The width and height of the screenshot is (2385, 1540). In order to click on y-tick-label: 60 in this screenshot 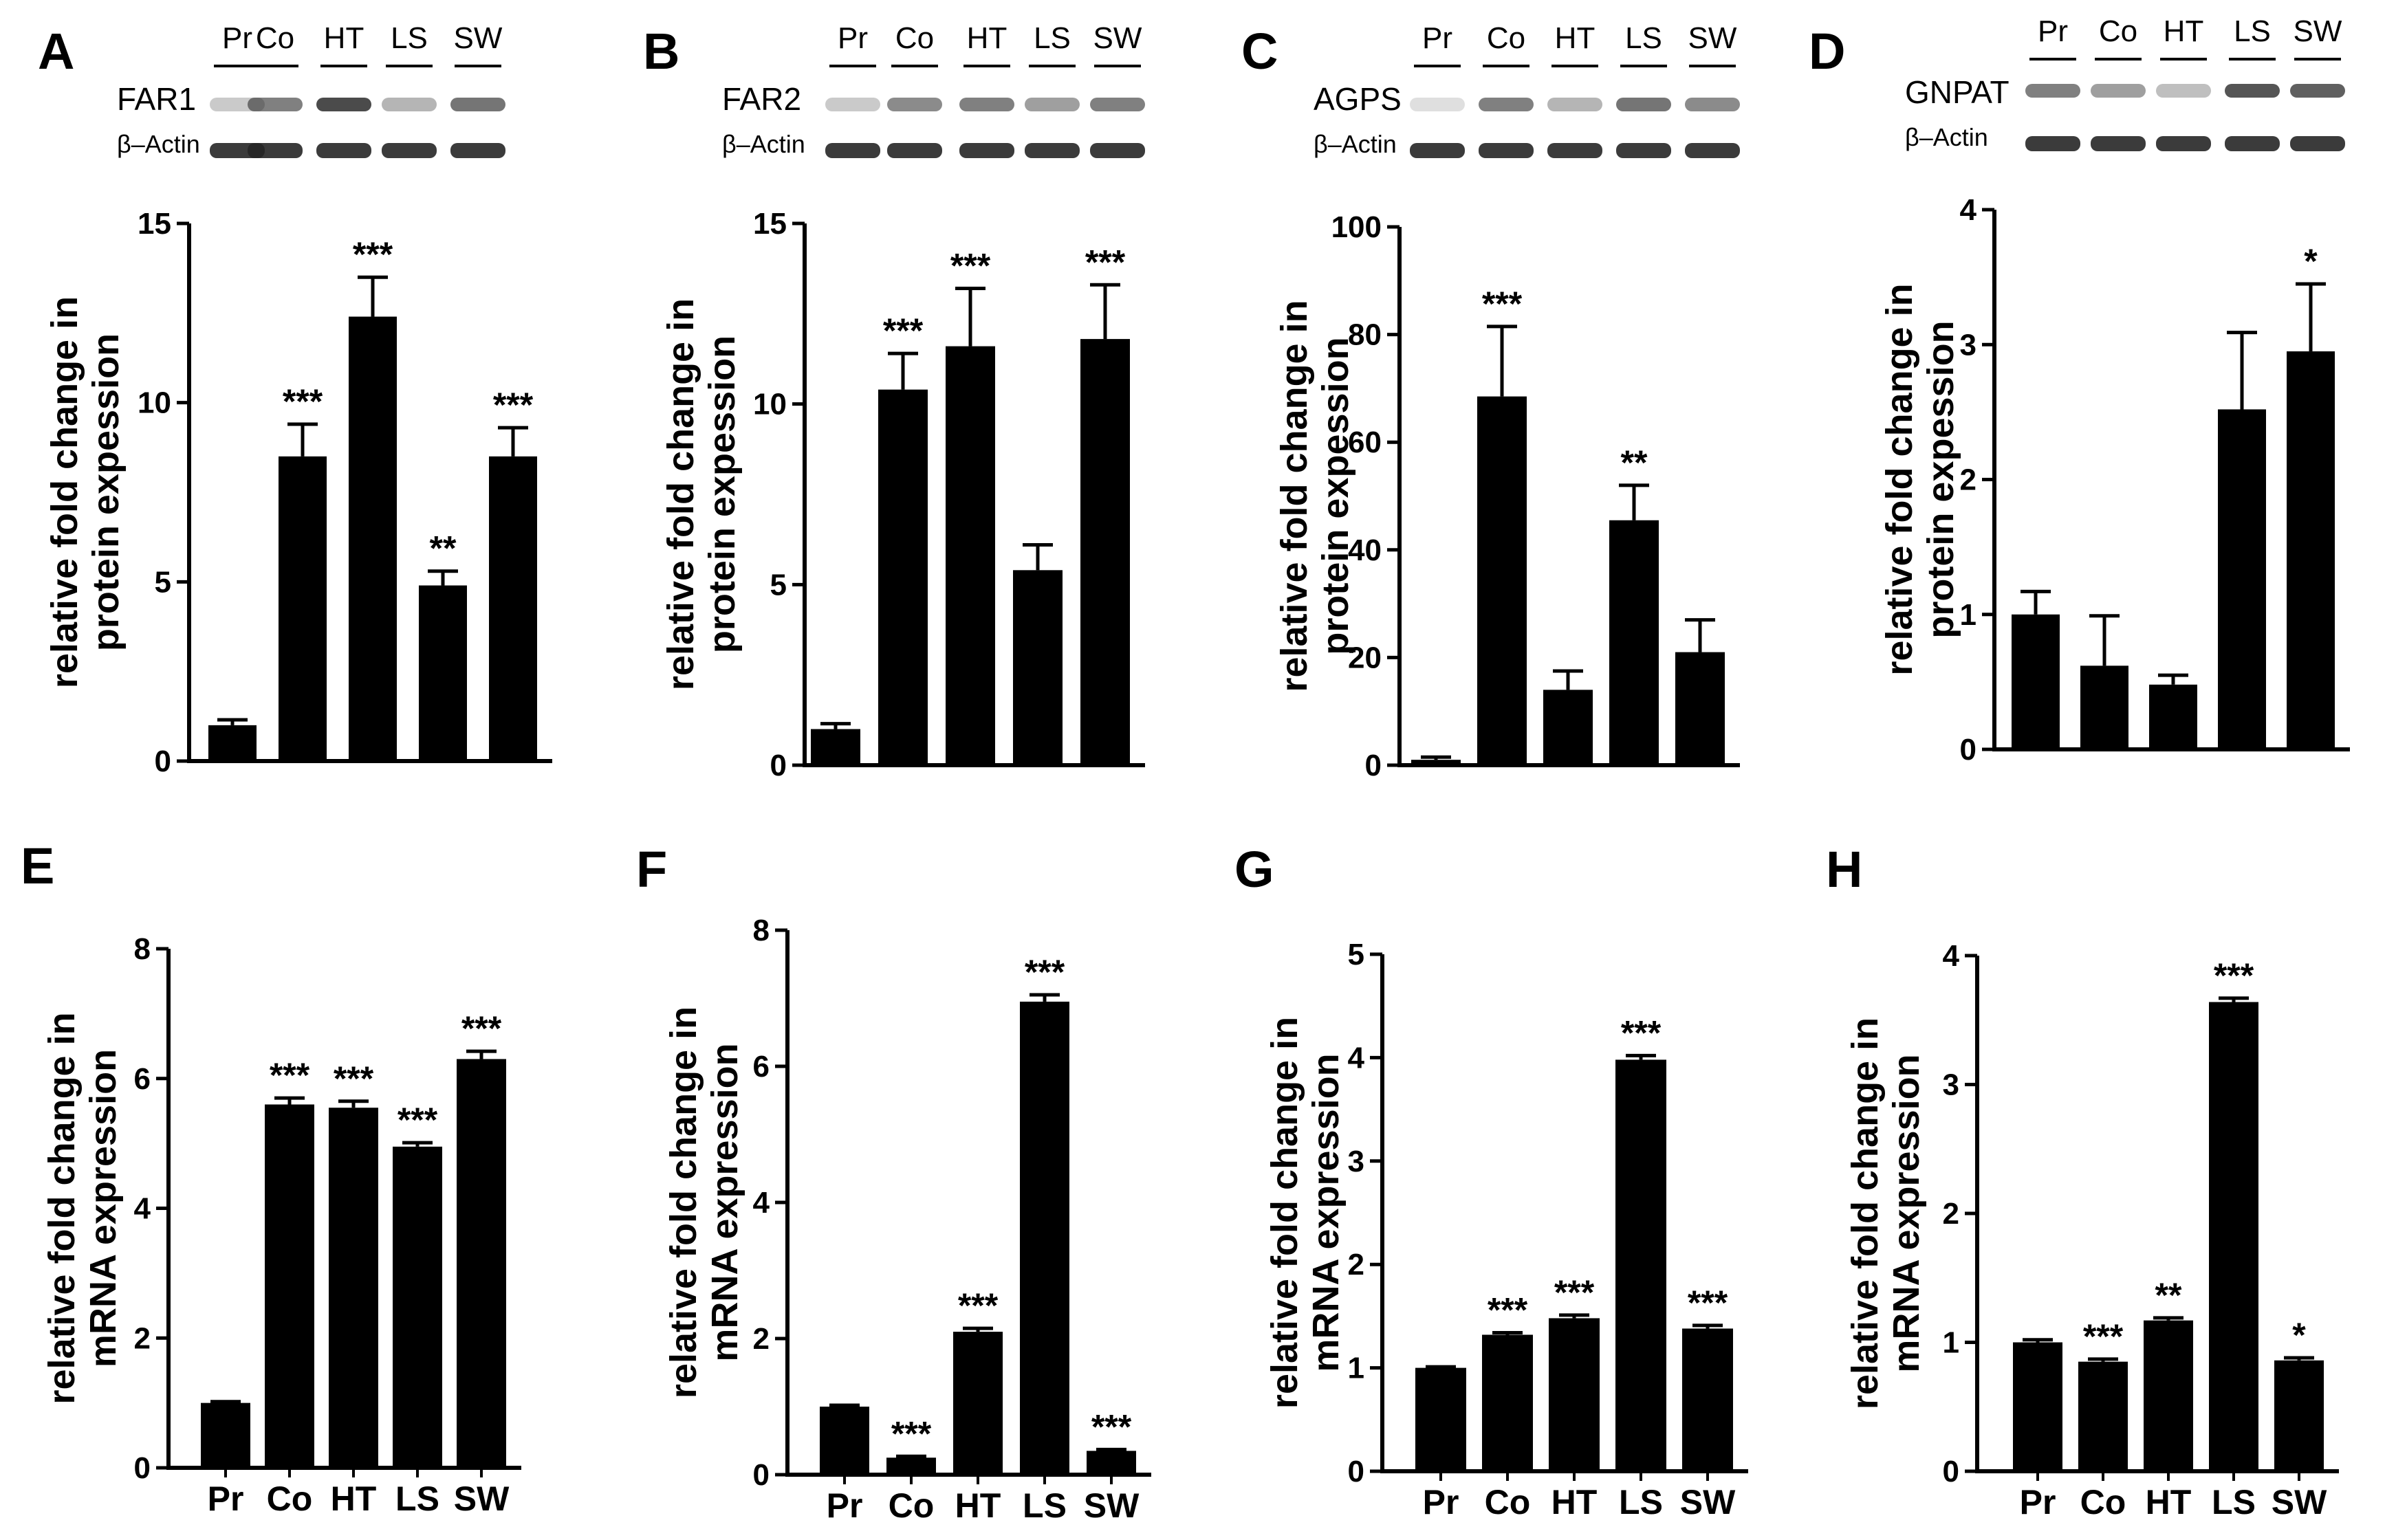, I will do `click(1365, 442)`.